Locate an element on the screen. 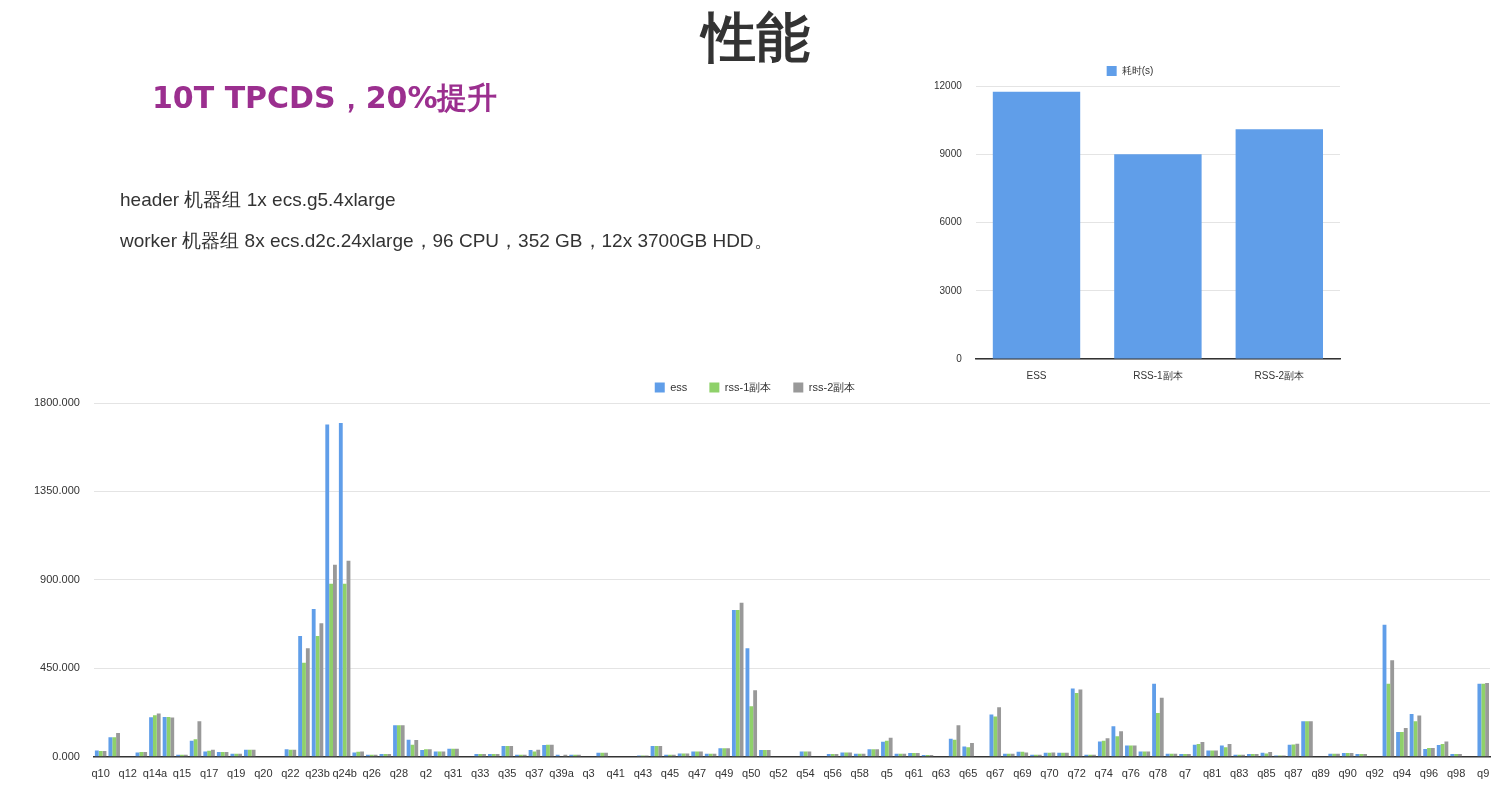  x-tick-label: q81 is located at coordinates (1212, 773).